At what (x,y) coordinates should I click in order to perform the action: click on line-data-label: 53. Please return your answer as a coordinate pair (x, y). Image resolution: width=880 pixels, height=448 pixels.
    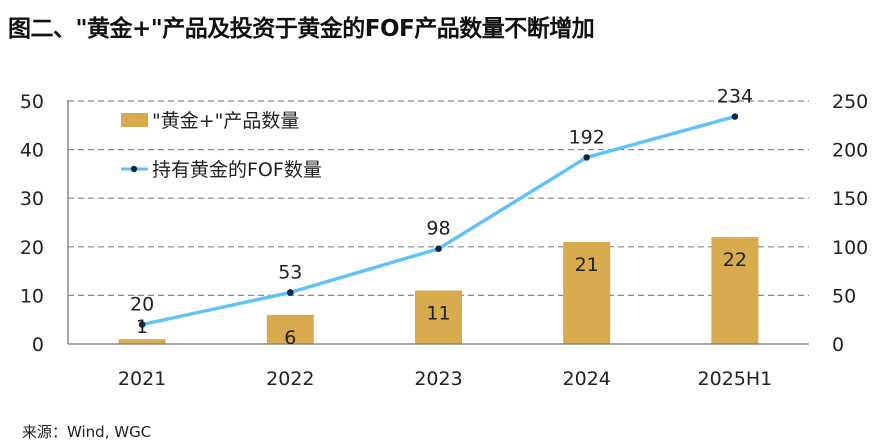
    Looking at the image, I should click on (290, 272).